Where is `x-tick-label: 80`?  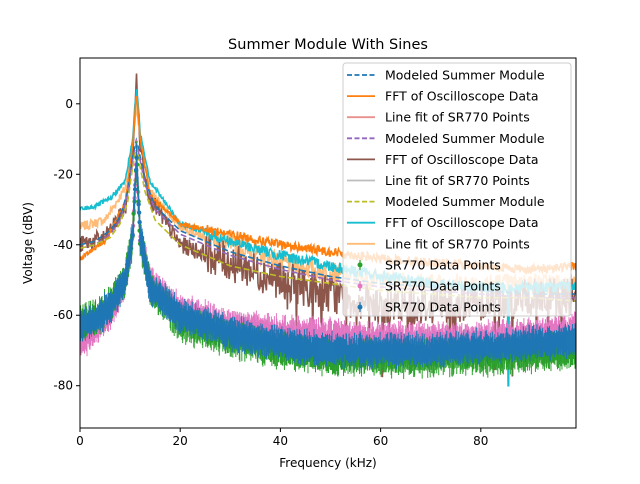 x-tick-label: 80 is located at coordinates (480, 441).